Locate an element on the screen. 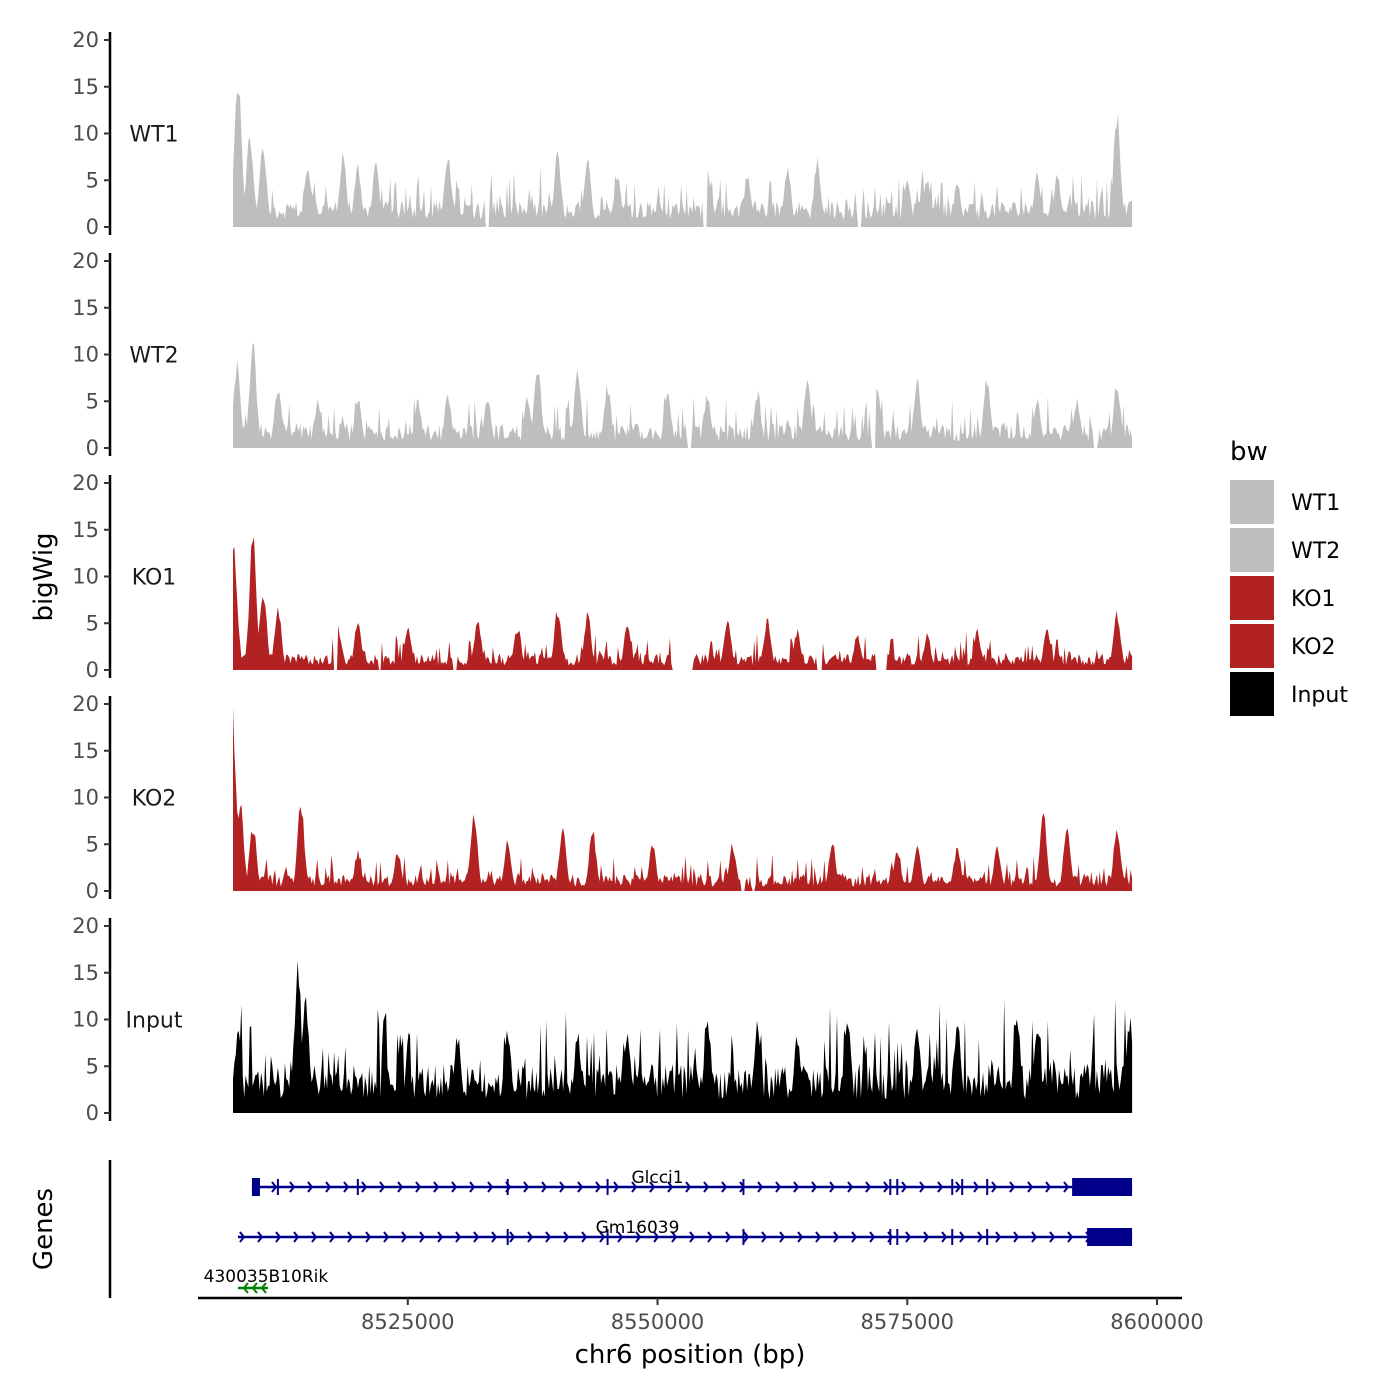 The width and height of the screenshot is (1400, 1400). legend-item-wt1: WT1 is located at coordinates (1285, 502).